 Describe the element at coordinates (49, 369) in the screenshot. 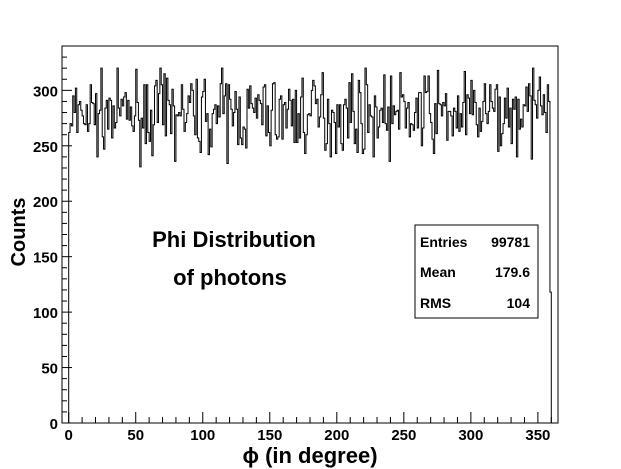

I see `y-tick-label: 50` at that location.